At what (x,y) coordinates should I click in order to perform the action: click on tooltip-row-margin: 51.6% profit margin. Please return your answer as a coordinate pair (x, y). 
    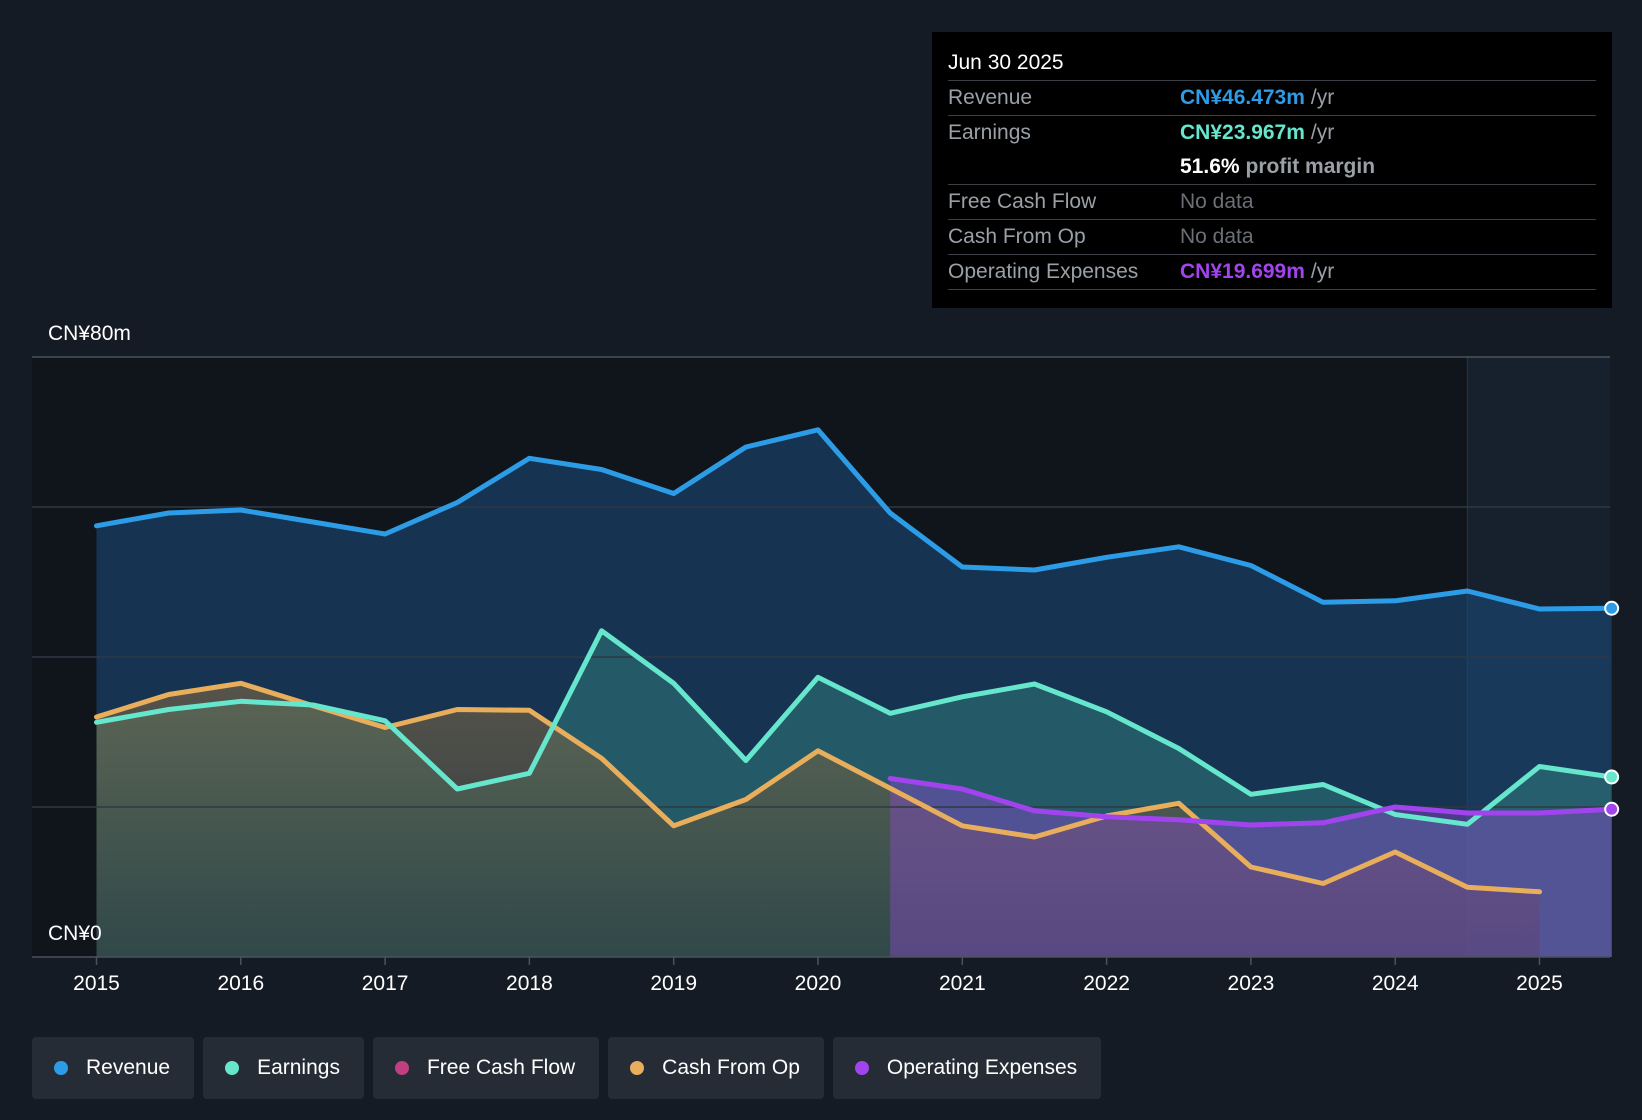
    Looking at the image, I should click on (1272, 167).